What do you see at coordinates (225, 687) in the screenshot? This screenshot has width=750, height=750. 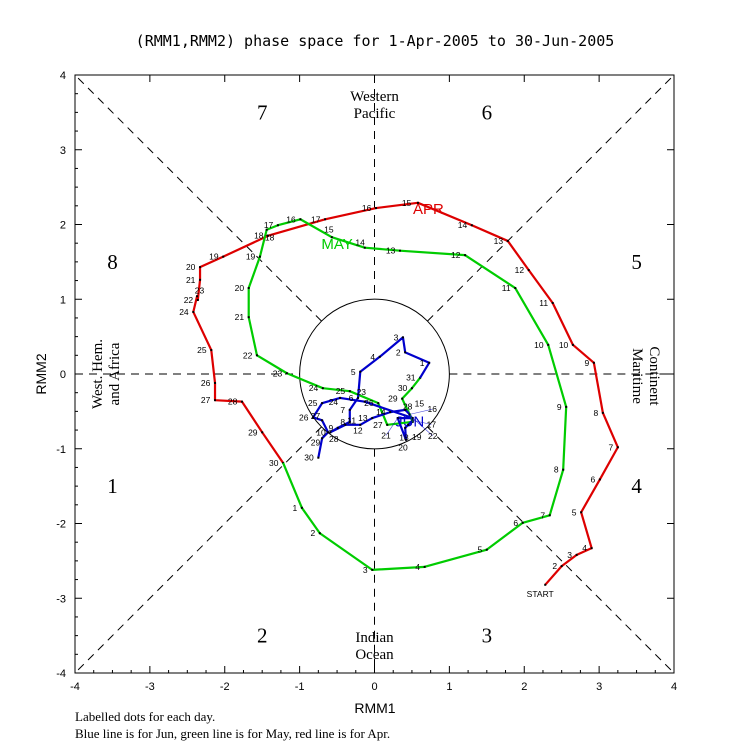 I see `x-tick-label: -2` at bounding box center [225, 687].